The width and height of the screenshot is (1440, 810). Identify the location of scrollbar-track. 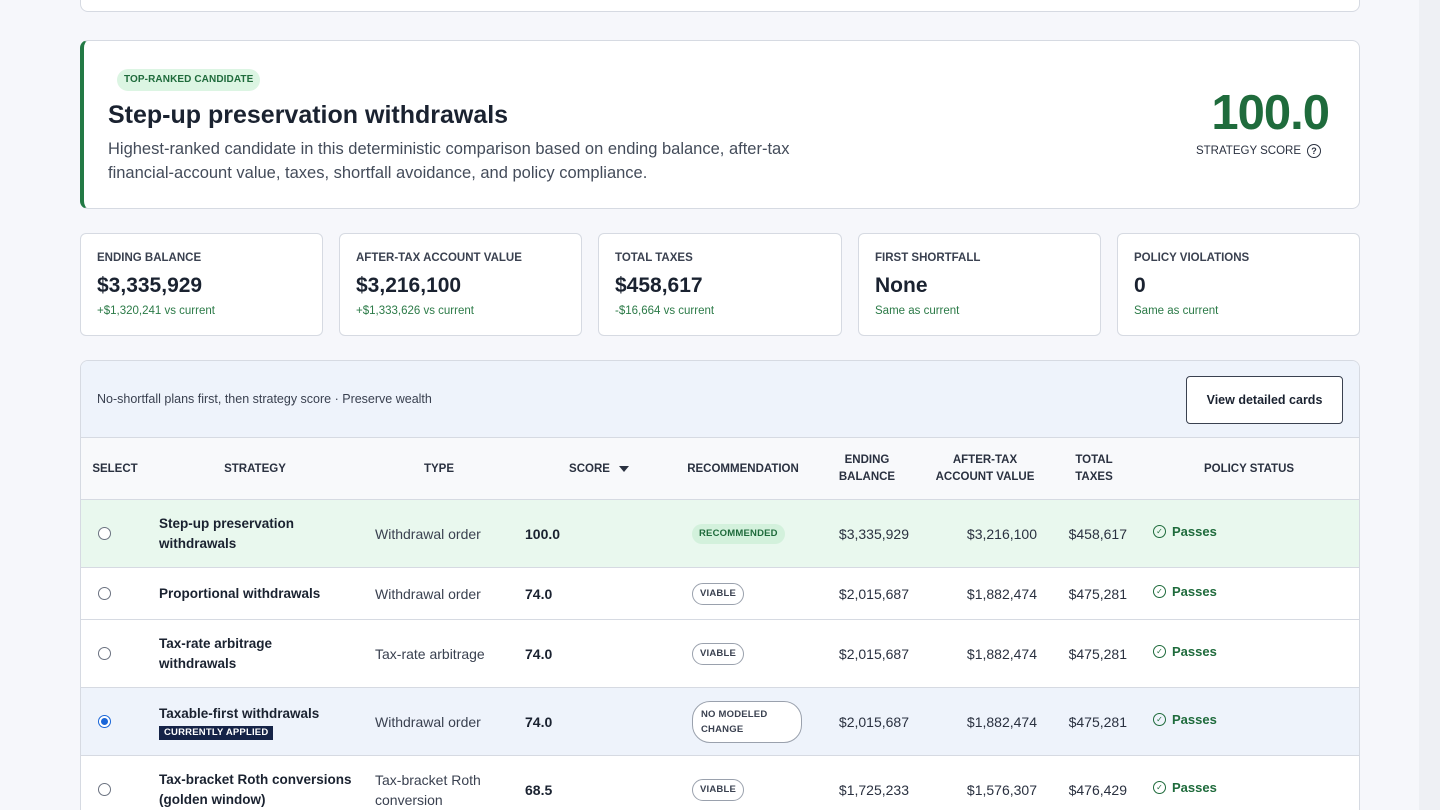
(1429, 405).